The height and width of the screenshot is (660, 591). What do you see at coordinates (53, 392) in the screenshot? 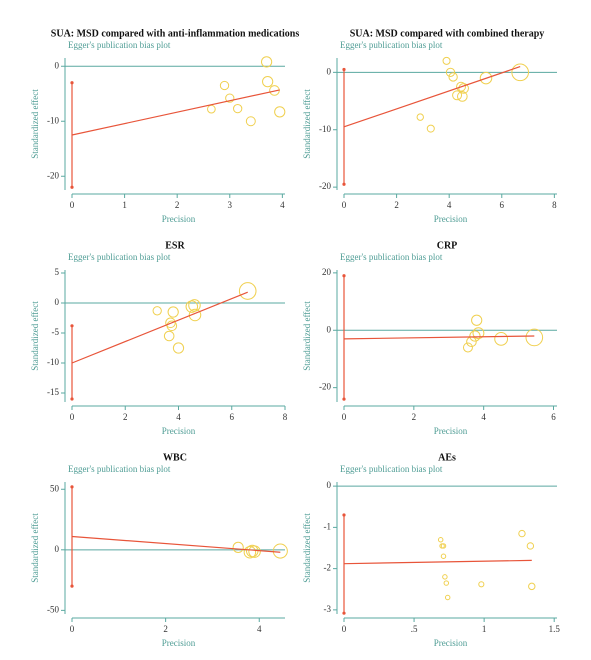
I see `y-tick-label: -15` at bounding box center [53, 392].